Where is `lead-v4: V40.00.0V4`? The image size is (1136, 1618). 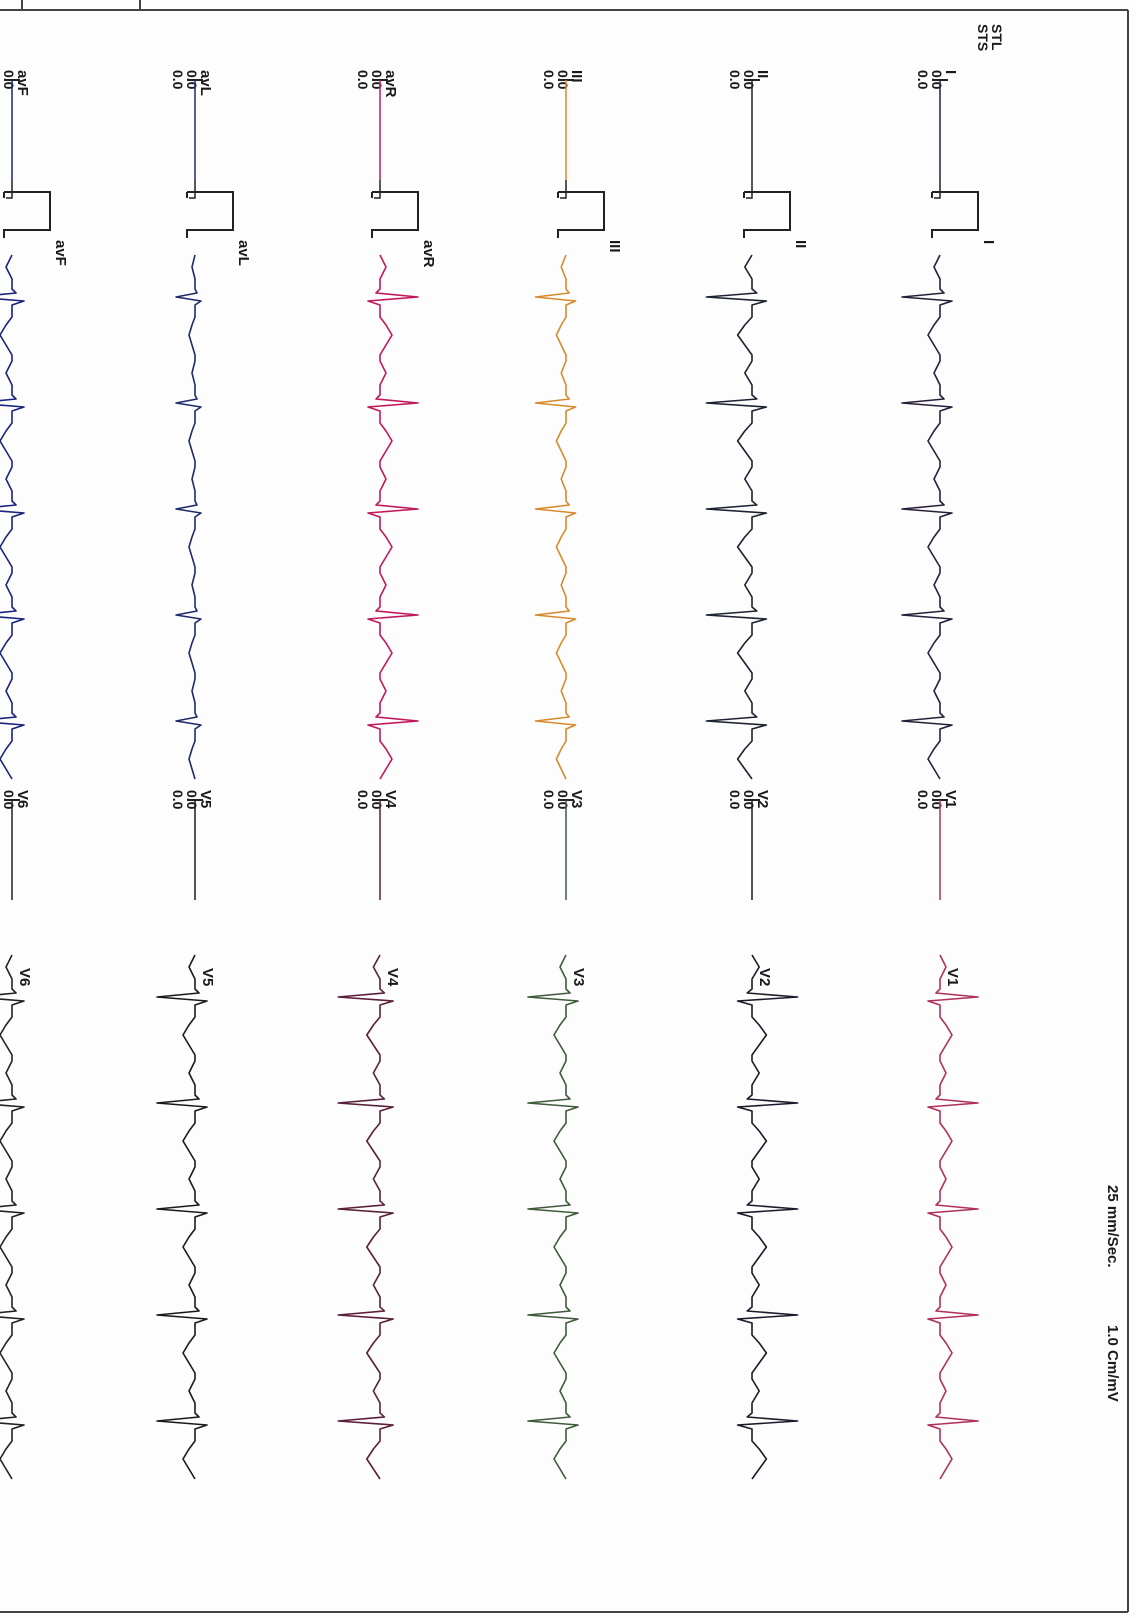
lead-v4: V40.00.0V4 is located at coordinates (369, 1135).